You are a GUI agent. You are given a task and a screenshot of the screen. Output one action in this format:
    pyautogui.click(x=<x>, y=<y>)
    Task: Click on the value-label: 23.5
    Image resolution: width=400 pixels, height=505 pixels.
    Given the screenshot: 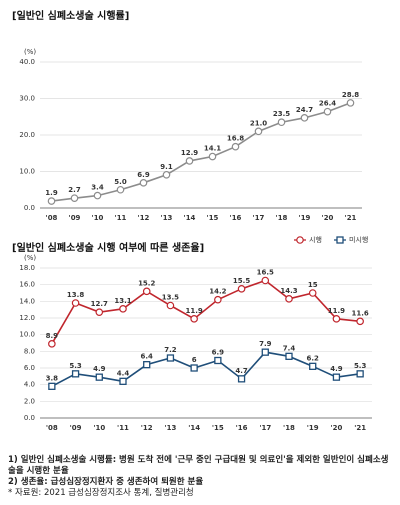 What is the action you would take?
    pyautogui.click(x=281, y=114)
    